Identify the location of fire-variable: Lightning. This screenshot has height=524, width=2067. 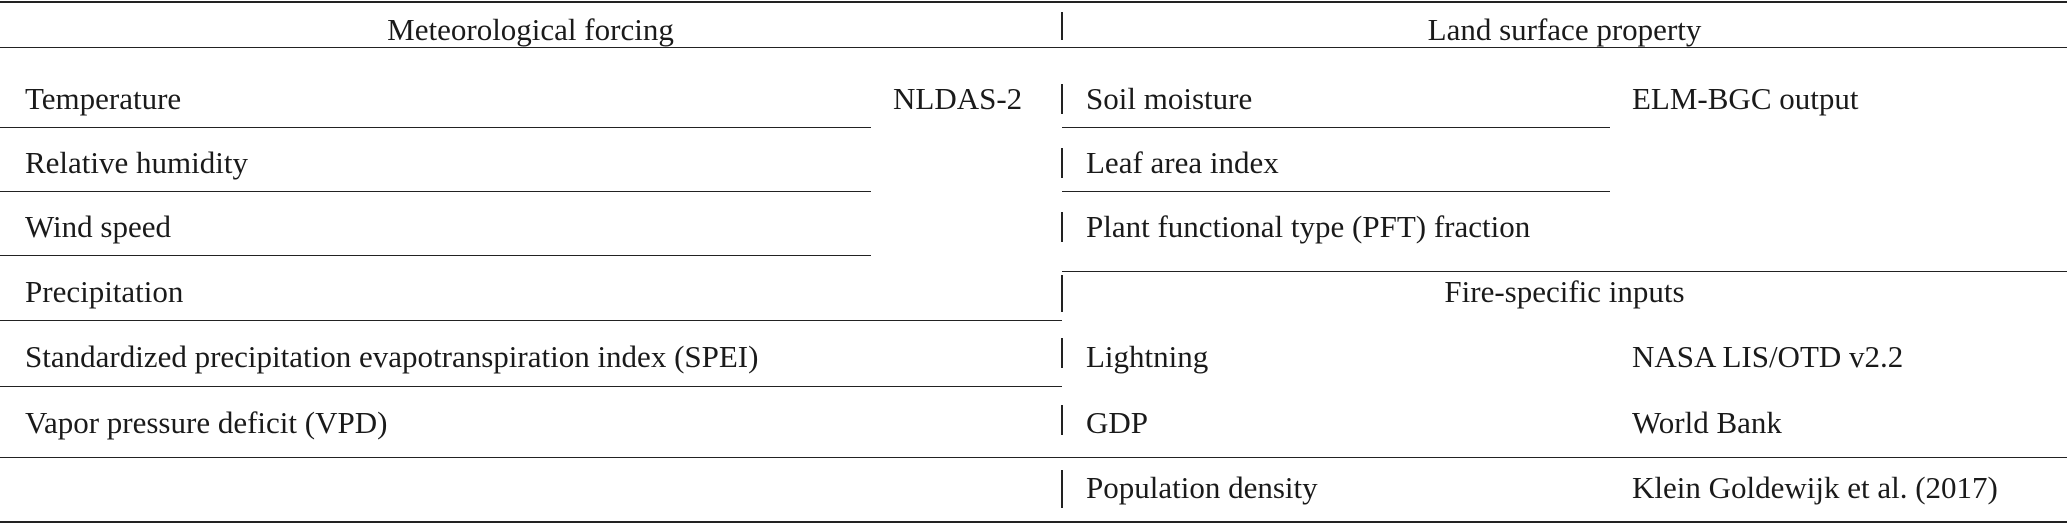
(1147, 356).